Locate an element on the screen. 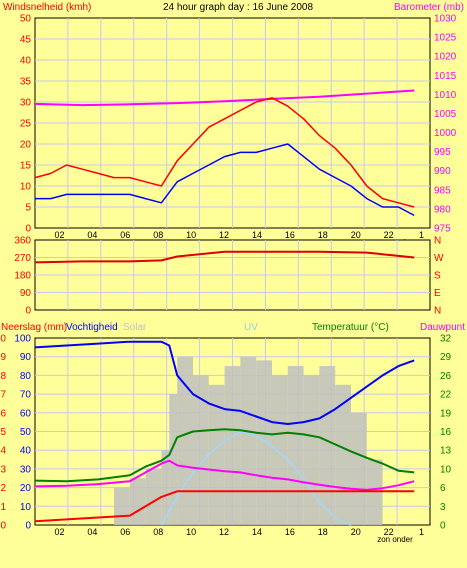 The image size is (467, 568). uv-axis-label: UV is located at coordinates (251, 327).